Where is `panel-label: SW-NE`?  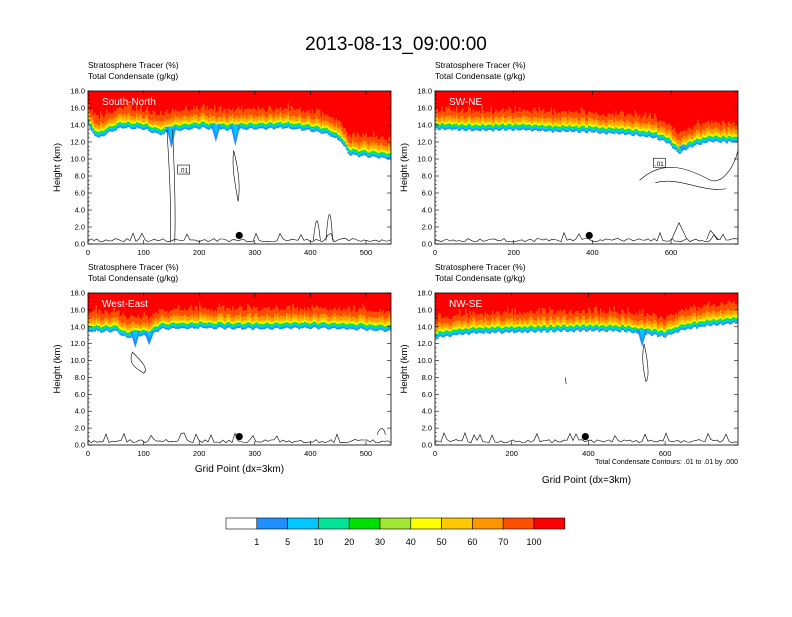 panel-label: SW-NE is located at coordinates (465, 102).